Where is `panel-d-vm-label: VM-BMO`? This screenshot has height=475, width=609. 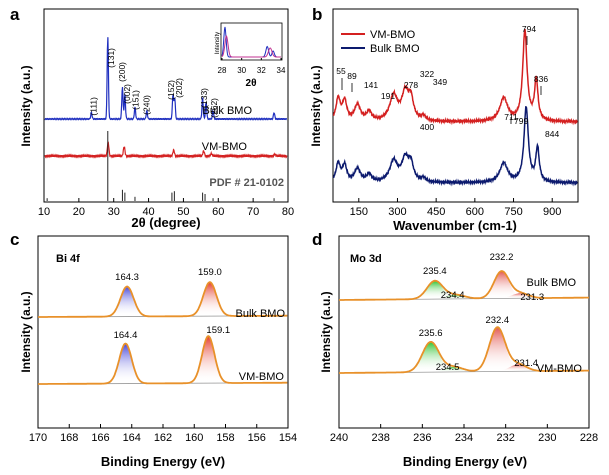 panel-d-vm-label: VM-BMO is located at coordinates (560, 369).